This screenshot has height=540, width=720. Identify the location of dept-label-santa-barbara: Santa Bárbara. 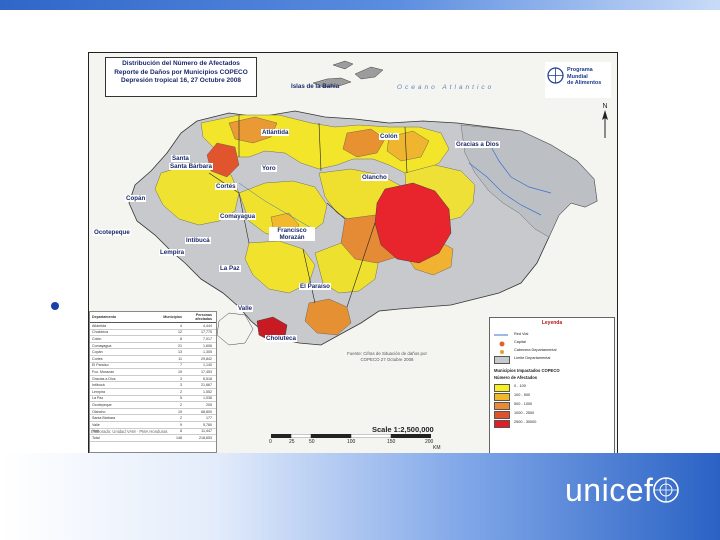
(191, 166).